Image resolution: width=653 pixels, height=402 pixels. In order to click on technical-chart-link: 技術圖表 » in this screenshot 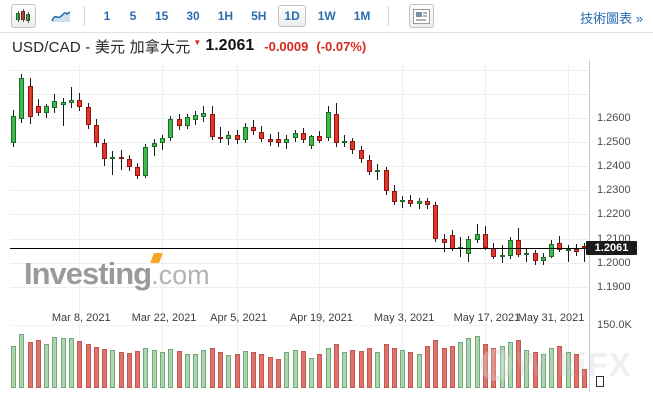, I will do `click(611, 18)`.